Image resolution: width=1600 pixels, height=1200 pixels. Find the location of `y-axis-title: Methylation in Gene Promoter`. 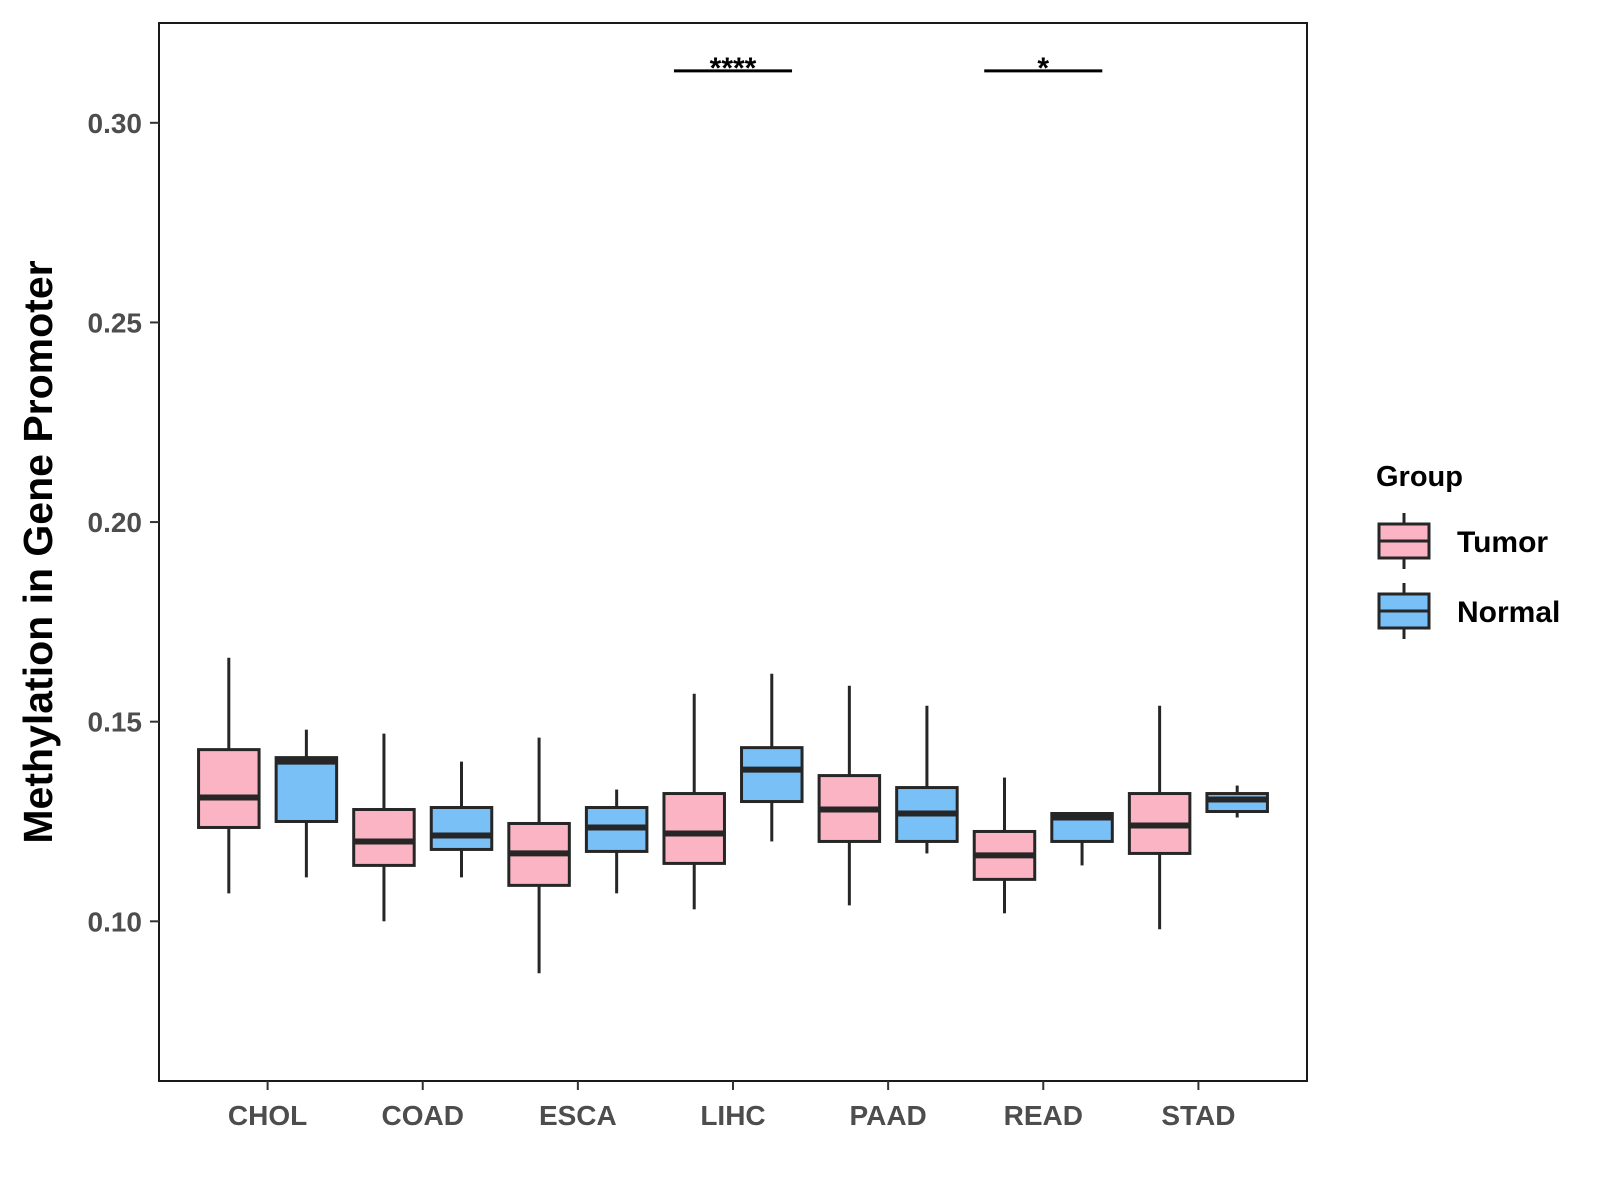

y-axis-title: Methylation in Gene Promoter is located at coordinates (38, 551).